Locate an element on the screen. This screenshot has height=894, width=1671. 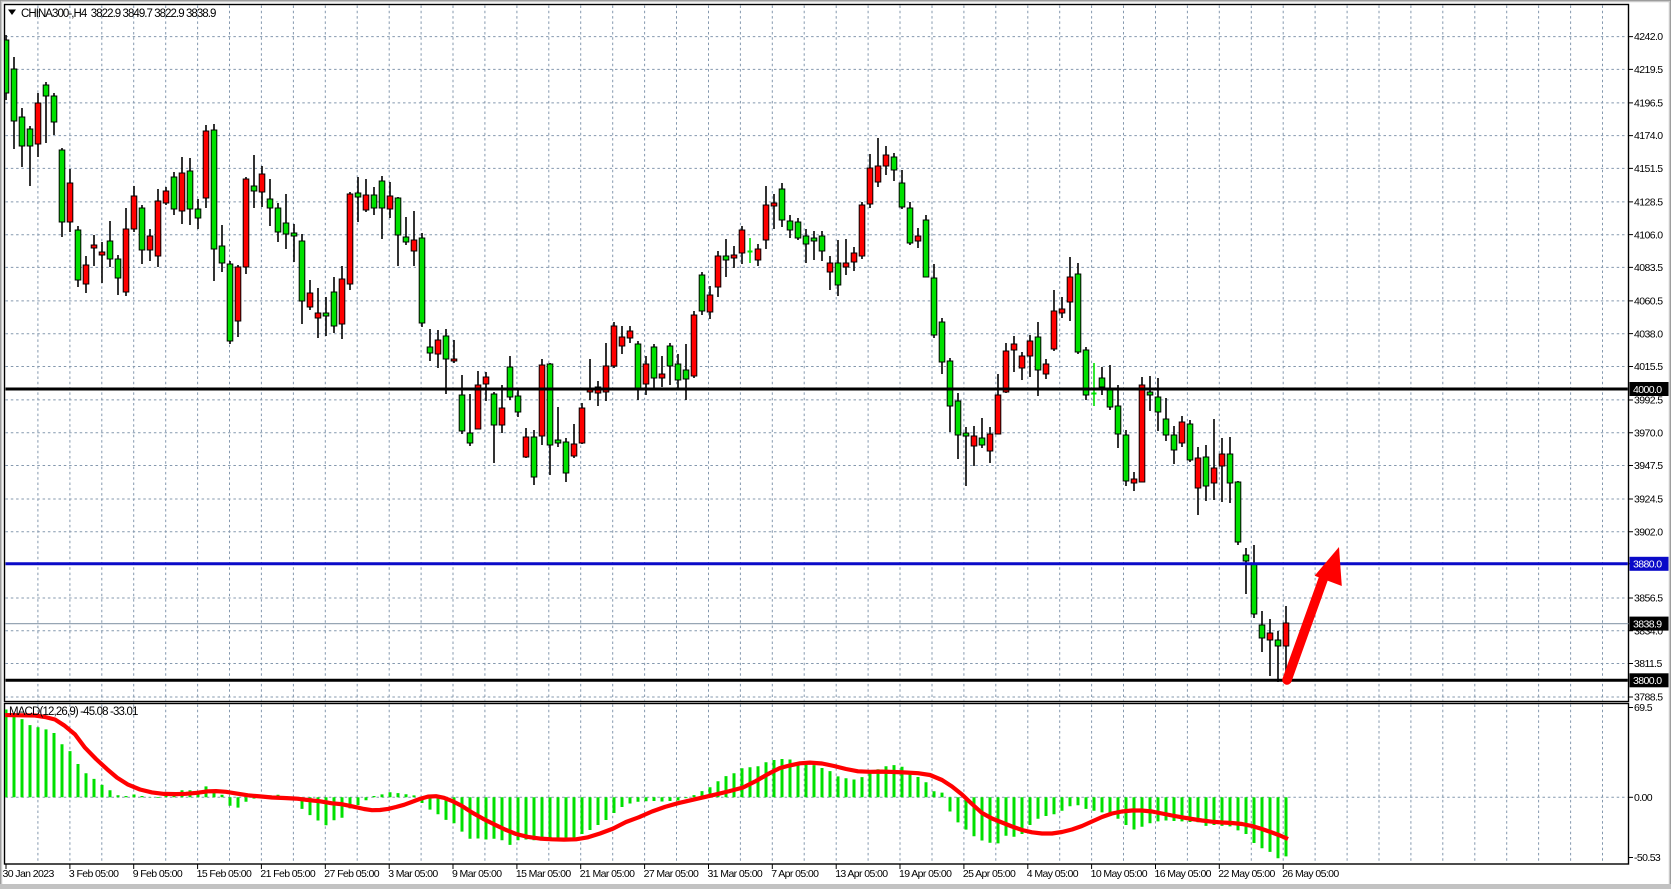
svg-text:CHINA300-,H4 3822.9 3849.7 38: CHINA300-,H4 3822.9 3849.7 3822.9 3838.9 is located at coordinates (118, 14).